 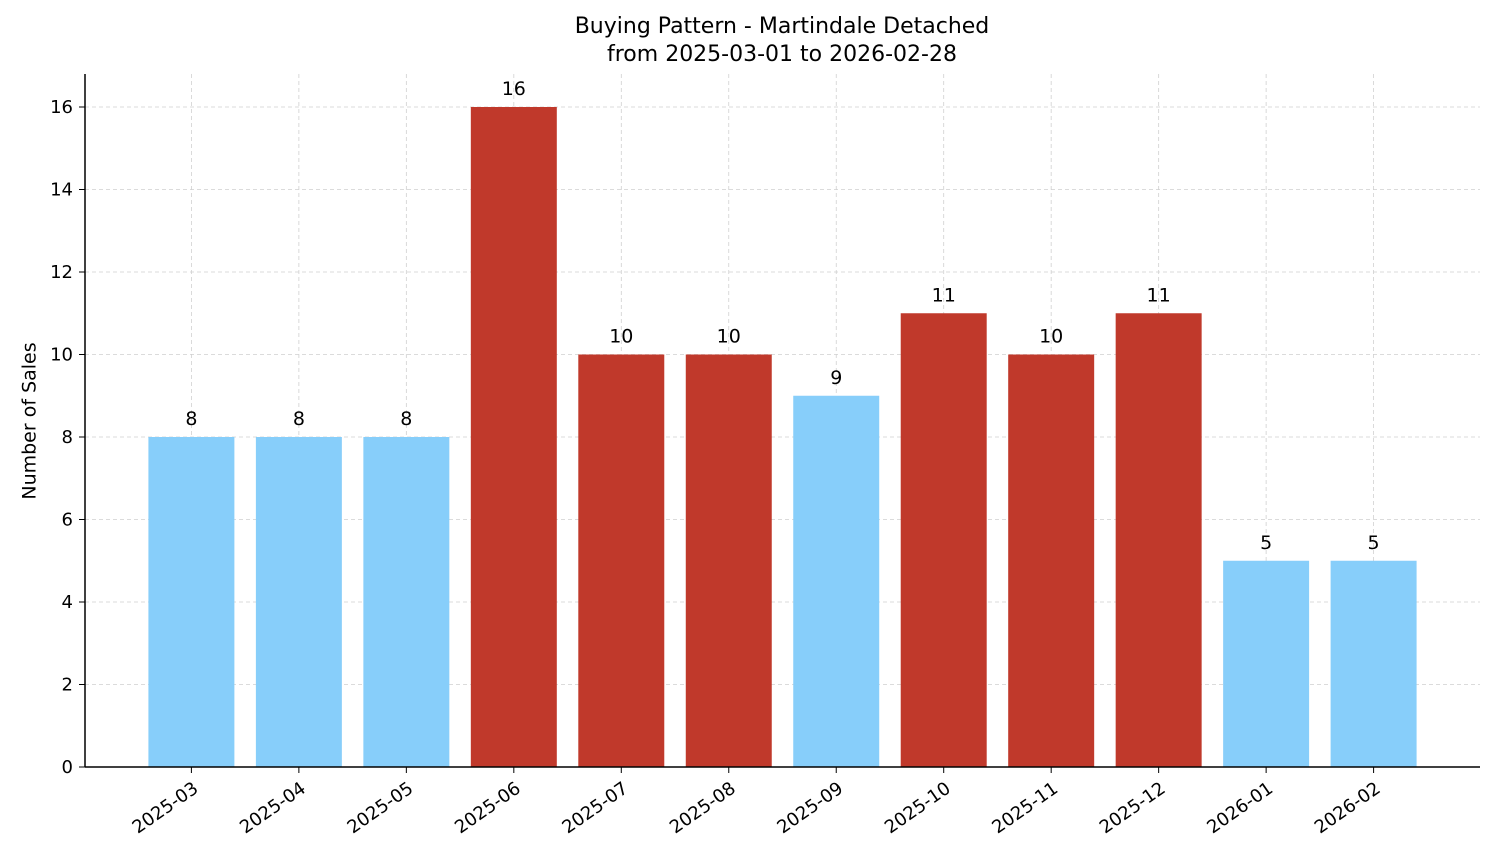 I want to click on x-tick-label: 2025-03, so click(x=166, y=808).